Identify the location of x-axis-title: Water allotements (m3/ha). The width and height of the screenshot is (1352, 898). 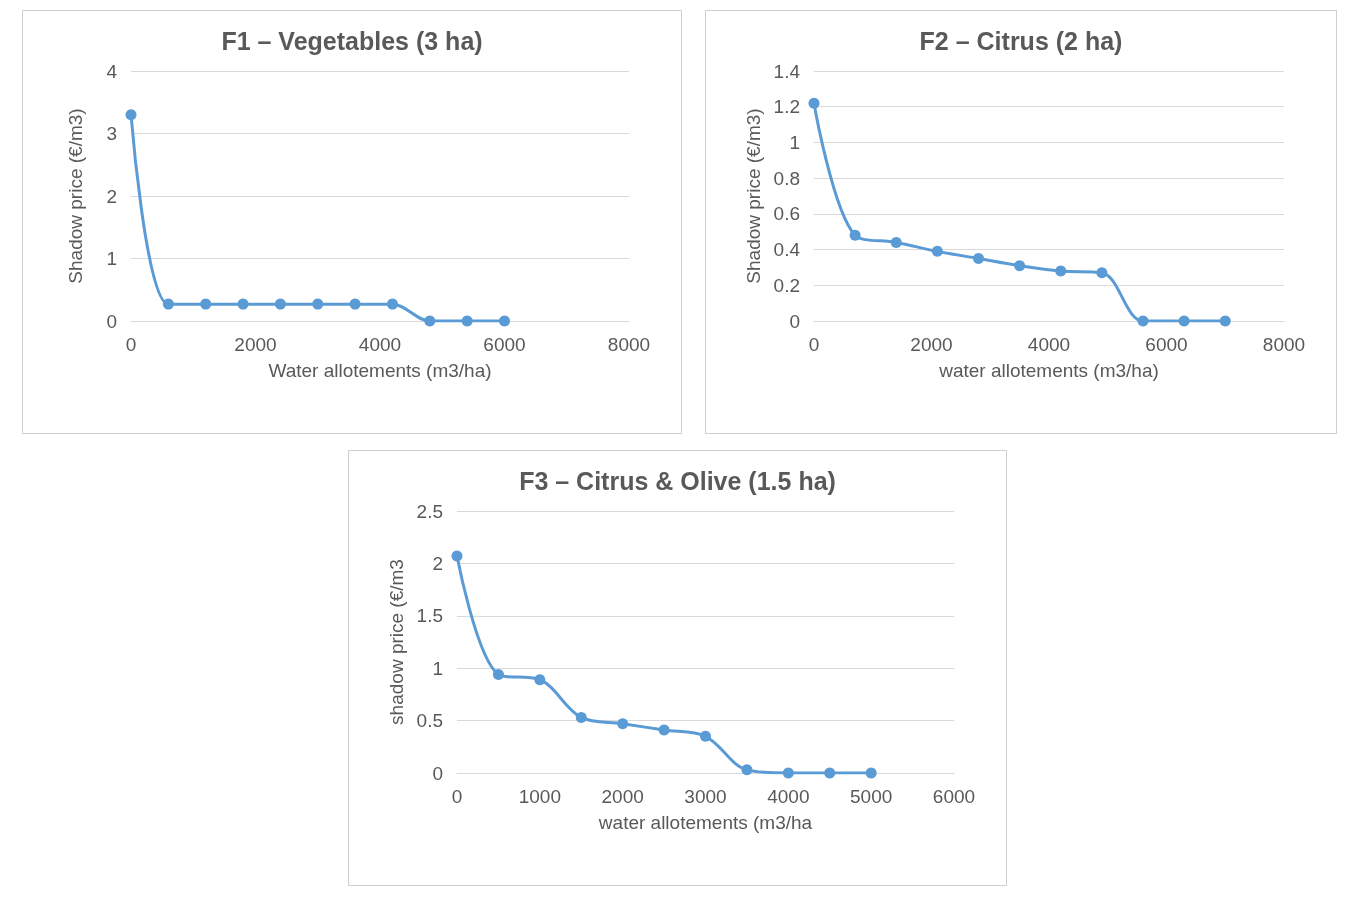
(380, 370).